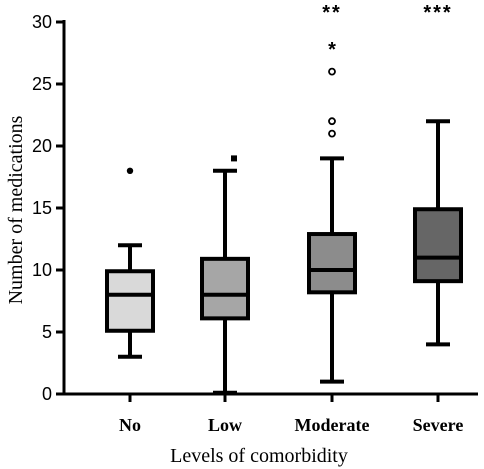 The width and height of the screenshot is (484, 469). I want to click on outlier-point: *, so click(332, 50).